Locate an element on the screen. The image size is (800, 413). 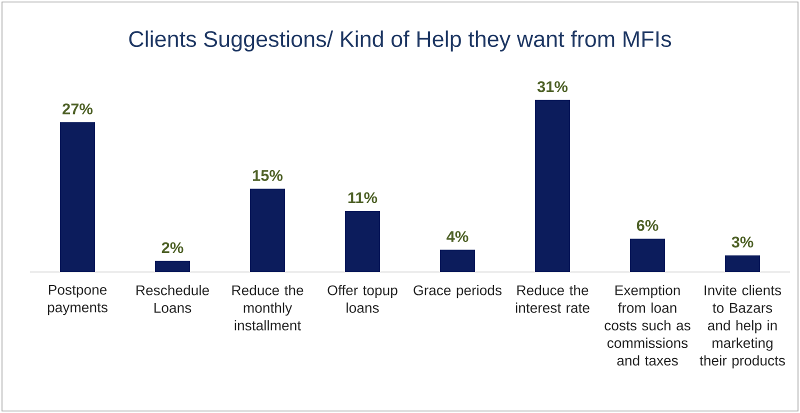
data-label: 27% is located at coordinates (77, 108).